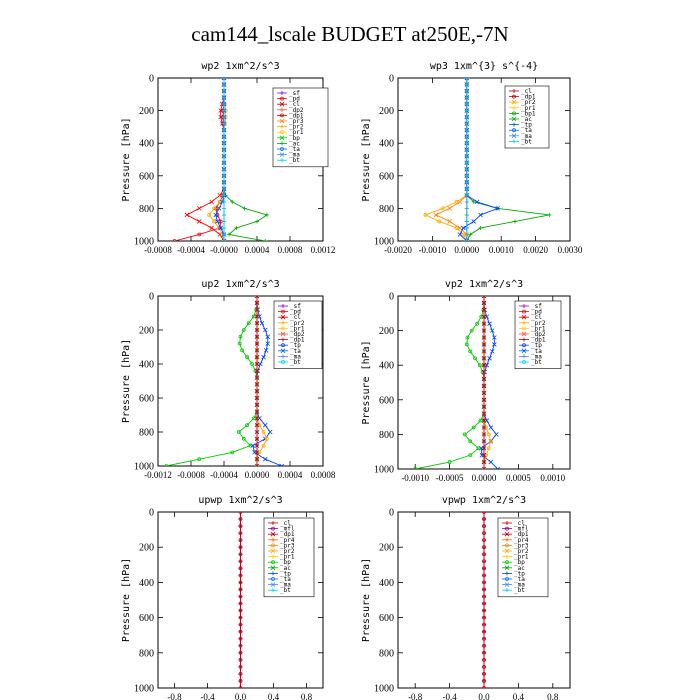 The height and width of the screenshot is (700, 700). Describe the element at coordinates (398, 250) in the screenshot. I see `x-tick-label: -0.0020` at that location.